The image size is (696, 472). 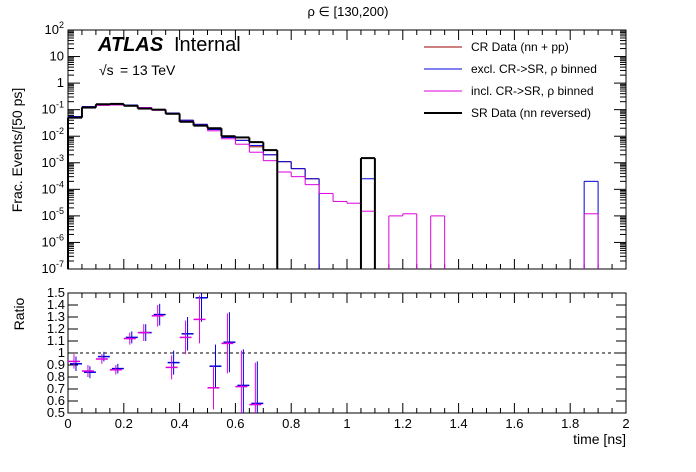 I want to click on top-y-tick-label: 10⁻², so click(x=53, y=134).